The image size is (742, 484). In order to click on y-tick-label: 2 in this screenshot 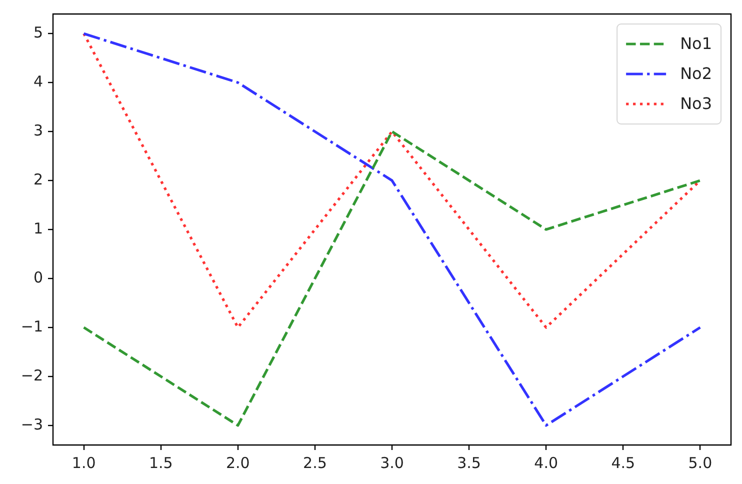, I will do `click(38, 179)`.